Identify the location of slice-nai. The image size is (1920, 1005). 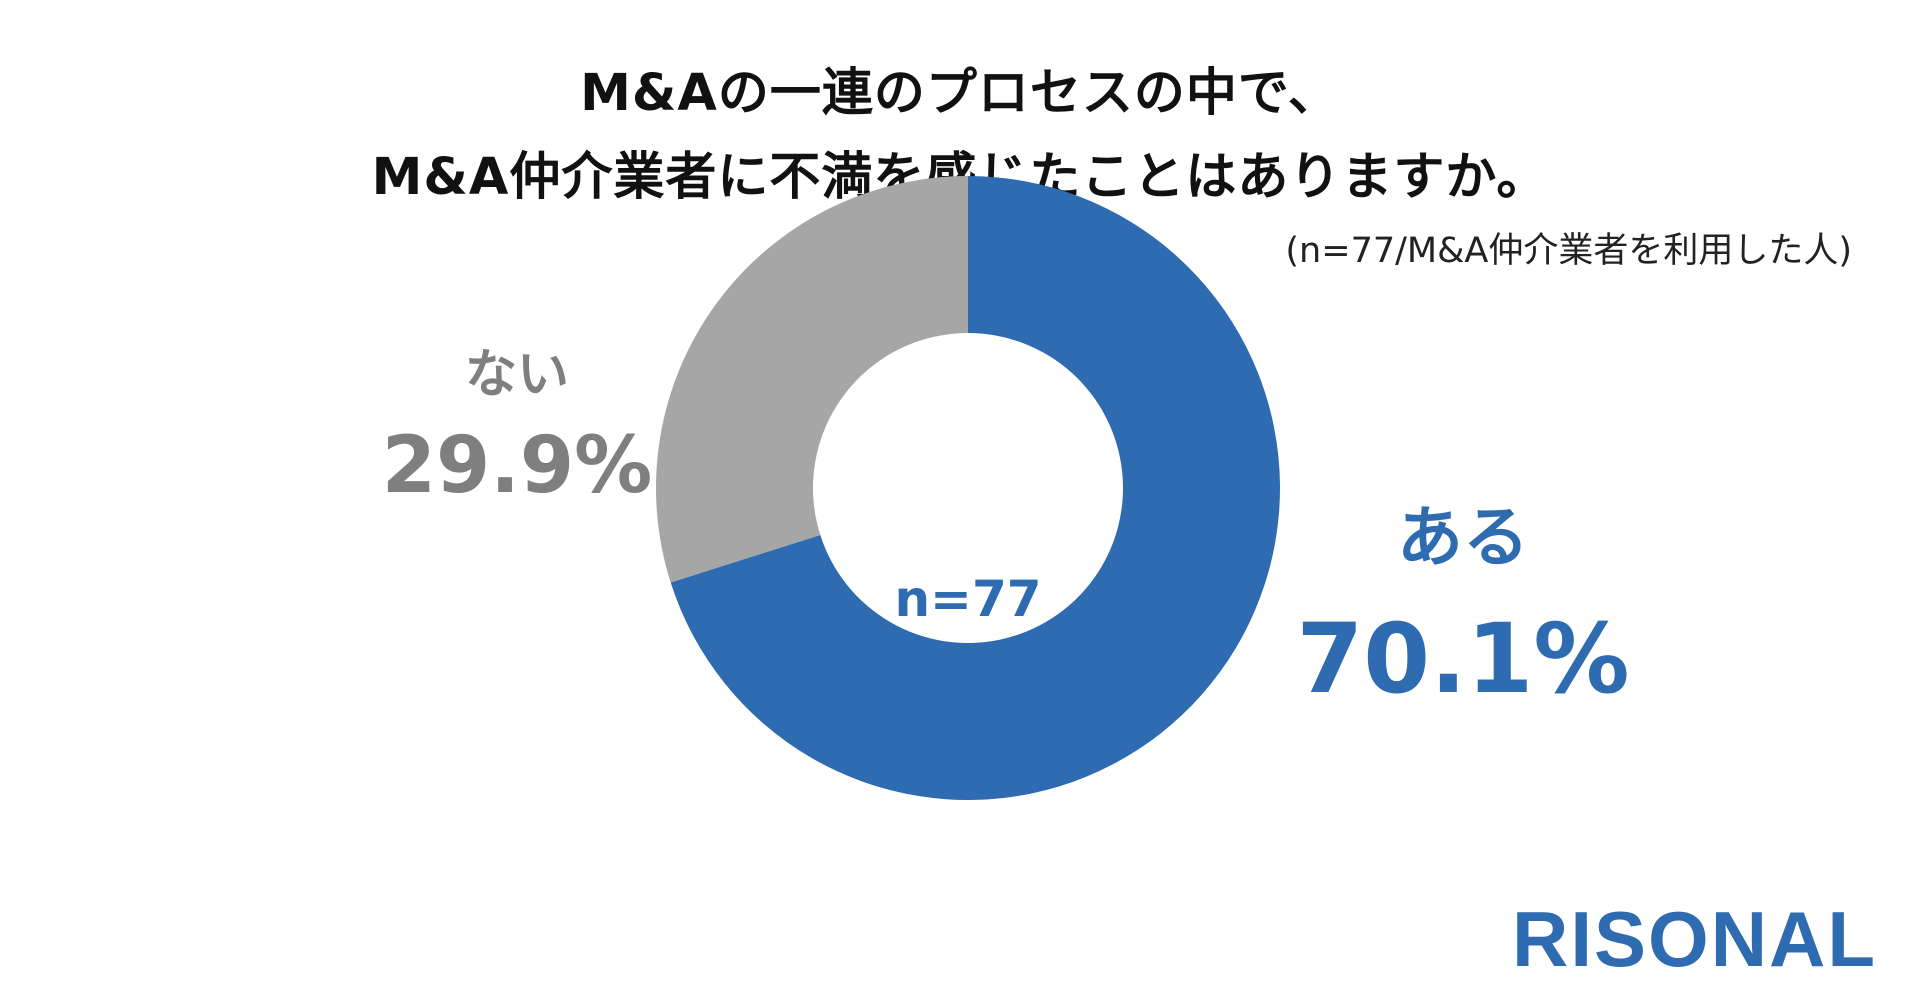
(811, 379).